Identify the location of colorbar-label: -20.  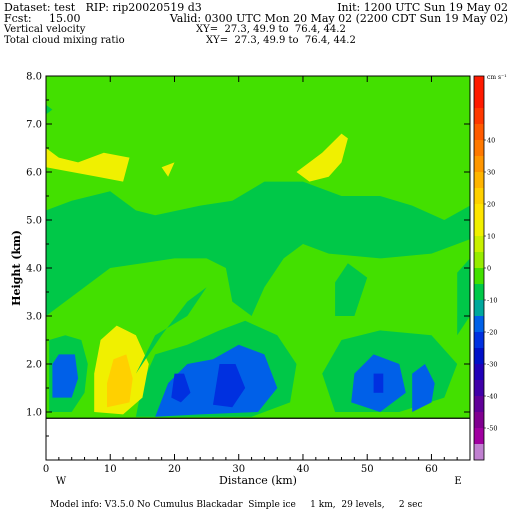
(492, 333).